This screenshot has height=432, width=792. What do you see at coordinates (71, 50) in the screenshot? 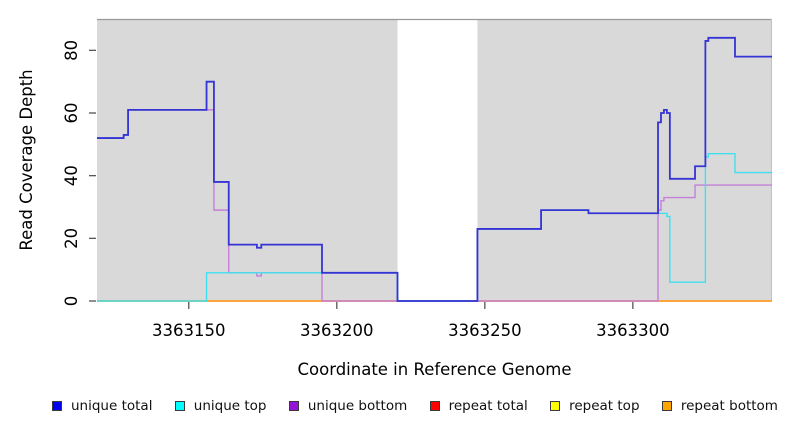
I see `y-tick-label: 80` at bounding box center [71, 50].